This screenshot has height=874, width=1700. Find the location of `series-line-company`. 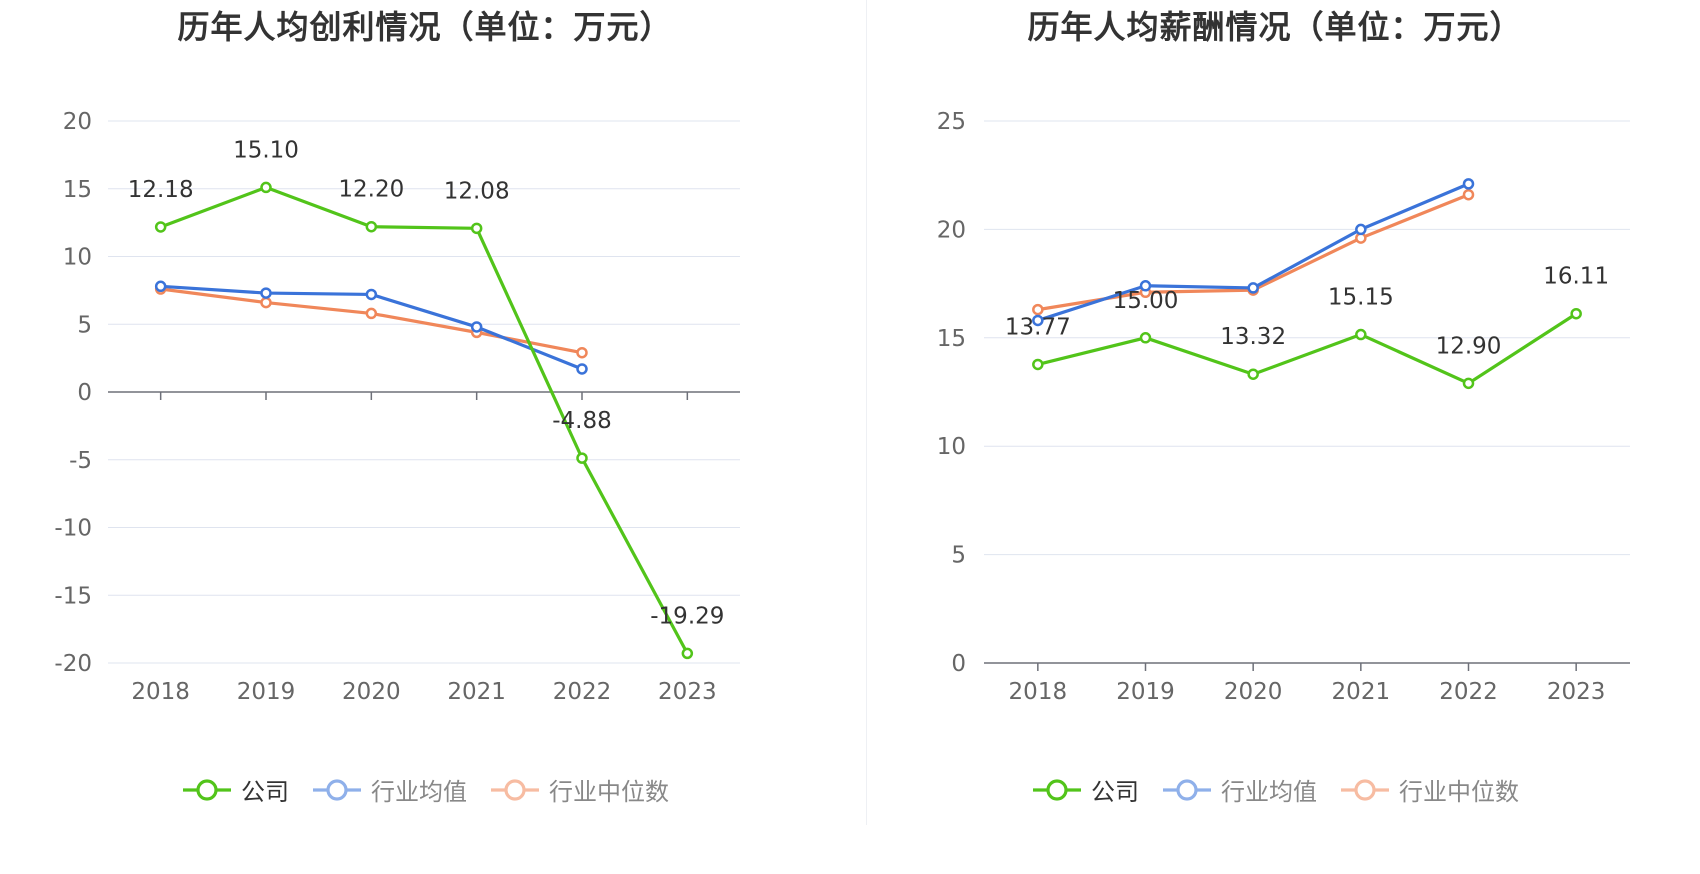

series-line-company is located at coordinates (1307, 348).